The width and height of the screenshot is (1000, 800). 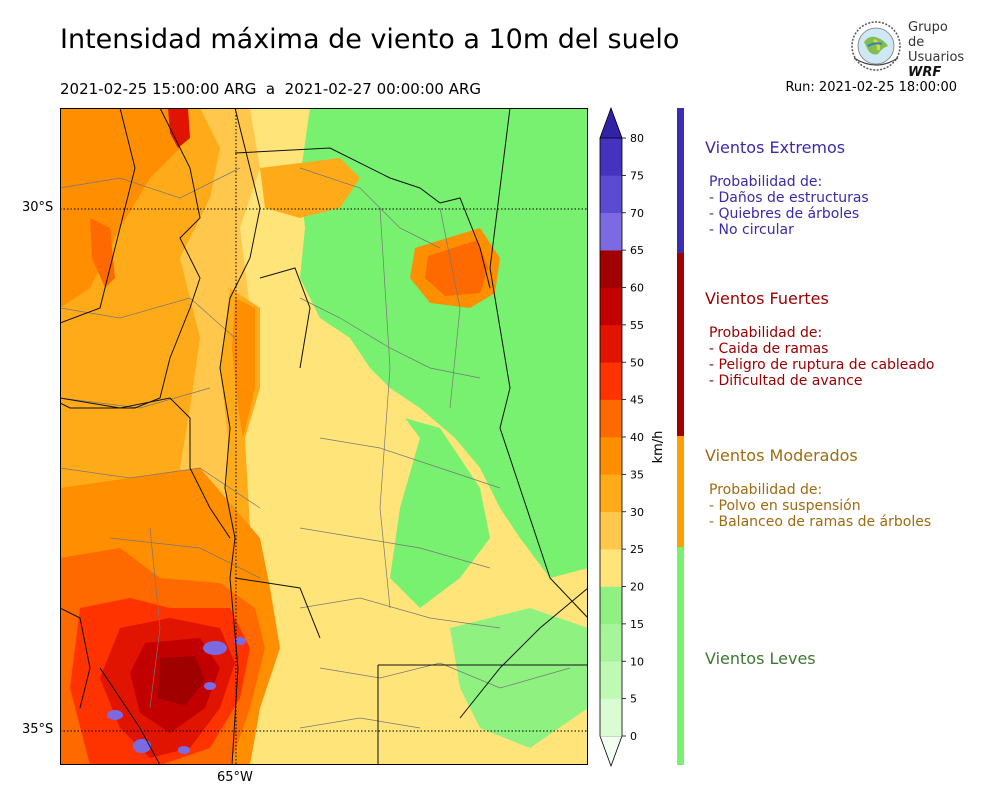 I want to click on wind-fill-50-55-north, so click(x=179, y=128).